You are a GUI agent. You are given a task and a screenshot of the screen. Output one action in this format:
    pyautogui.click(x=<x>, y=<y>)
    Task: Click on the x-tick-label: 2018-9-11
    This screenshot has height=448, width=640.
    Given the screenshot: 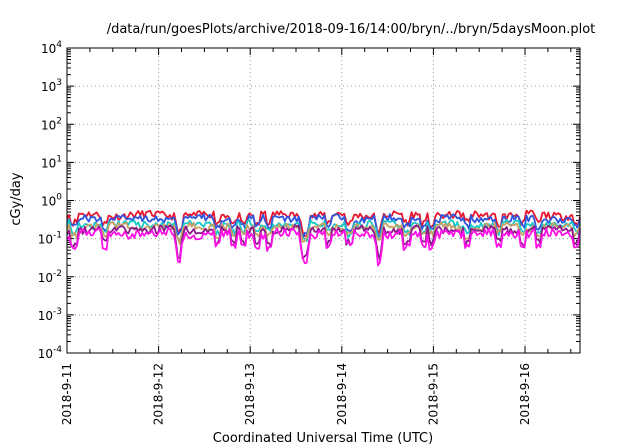 What is the action you would take?
    pyautogui.click(x=67, y=394)
    